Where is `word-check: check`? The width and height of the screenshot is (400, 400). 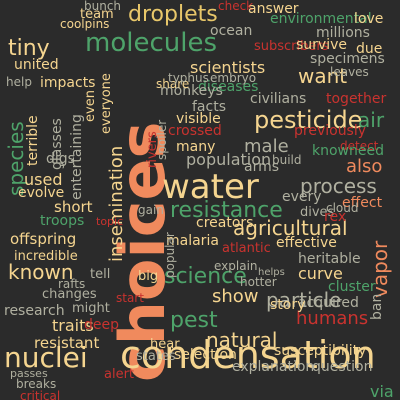
word-check: check is located at coordinates (236, 6).